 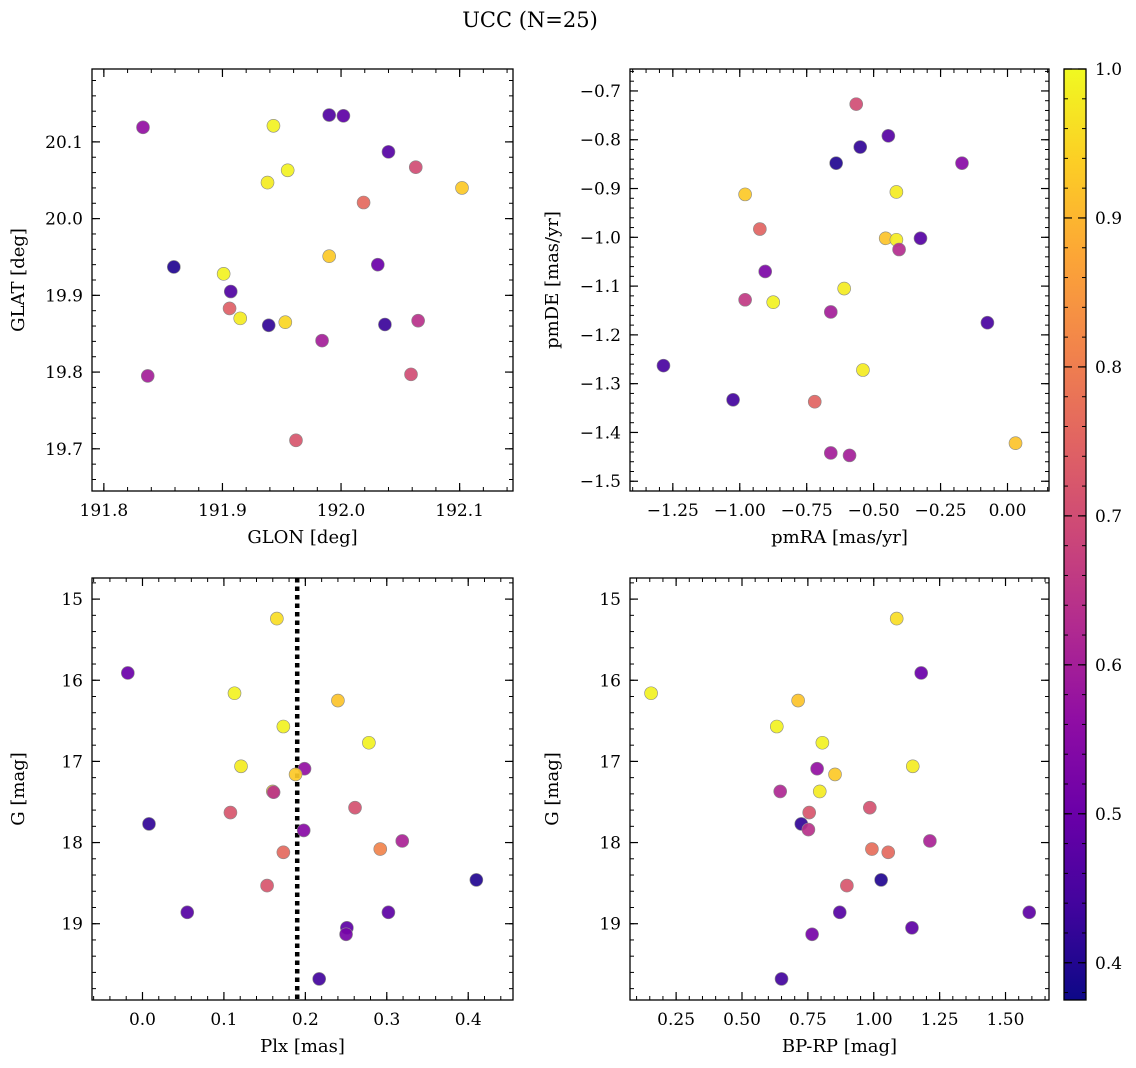 I want to click on x-axis-label: BP-RP [mag], so click(x=839, y=1046).